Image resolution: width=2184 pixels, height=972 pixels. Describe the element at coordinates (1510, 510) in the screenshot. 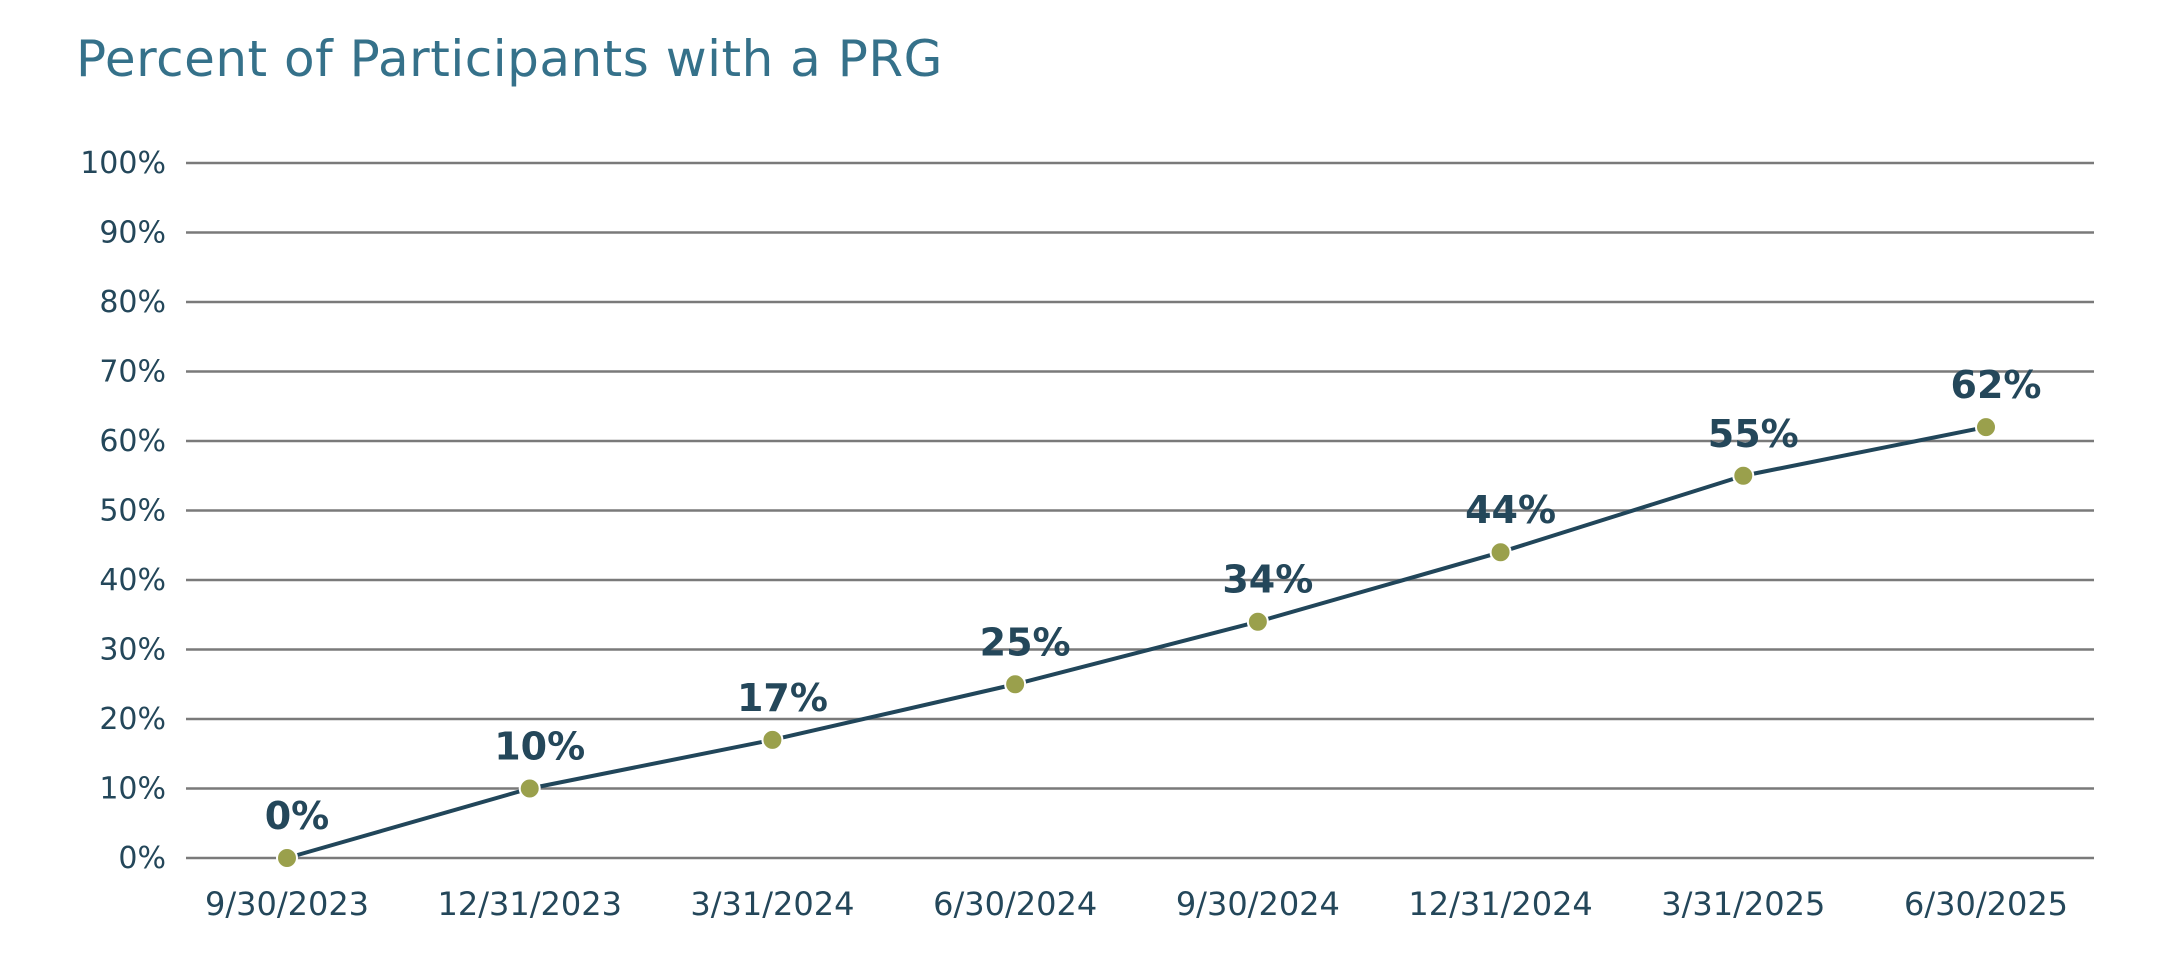

I see `data-label: 44%` at that location.